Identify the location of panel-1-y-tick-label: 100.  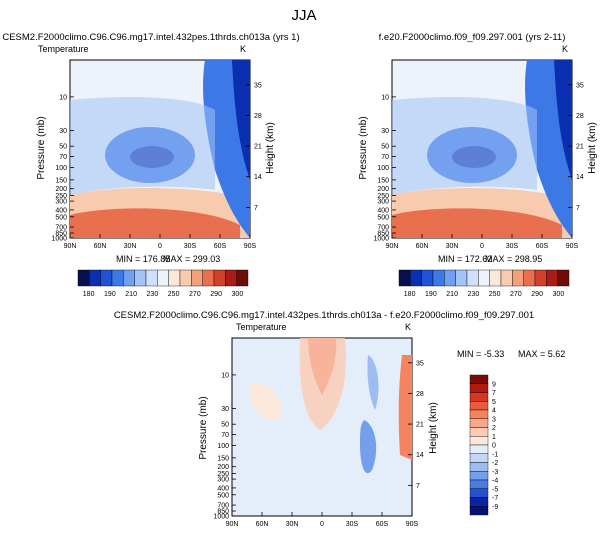
(61, 168).